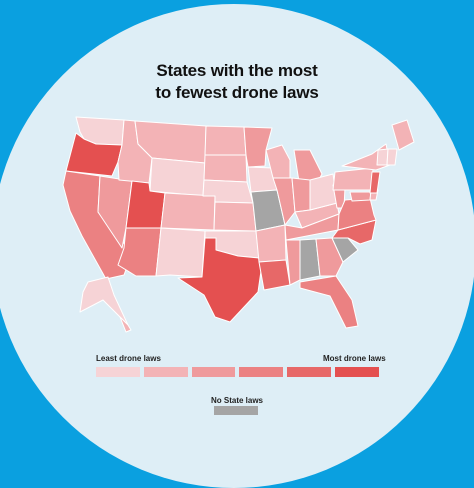 Image resolution: width=474 pixels, height=488 pixels. What do you see at coordinates (237, 372) in the screenshot?
I see `legend-scale` at bounding box center [237, 372].